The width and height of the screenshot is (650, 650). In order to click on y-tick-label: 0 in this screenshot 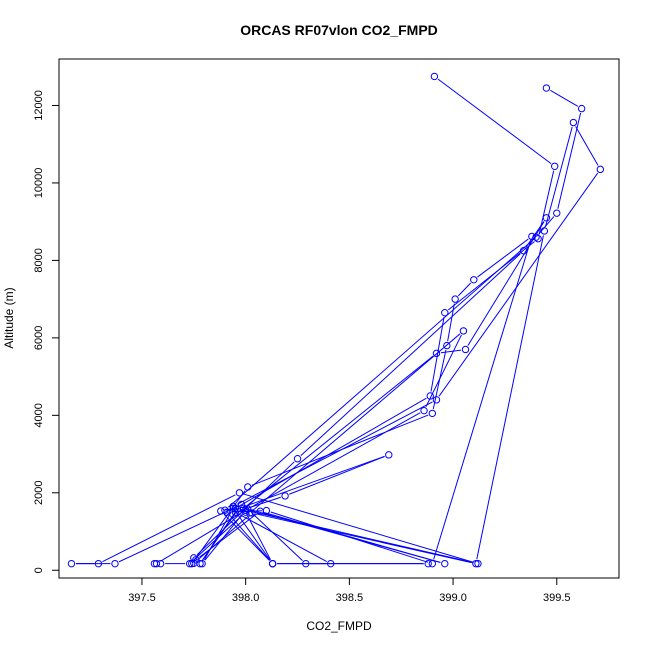, I will do `click(39, 570)`.